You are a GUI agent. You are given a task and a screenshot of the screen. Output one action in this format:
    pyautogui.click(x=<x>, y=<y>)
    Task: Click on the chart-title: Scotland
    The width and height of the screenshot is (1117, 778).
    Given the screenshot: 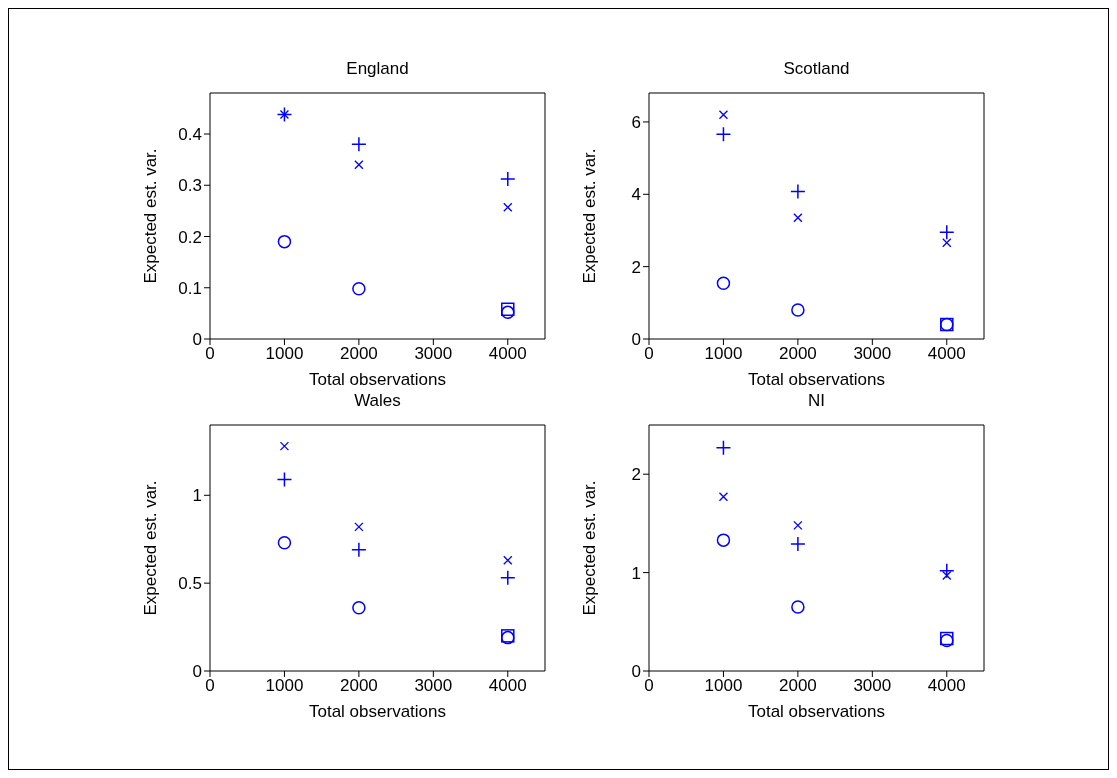 What is the action you would take?
    pyautogui.click(x=816, y=69)
    